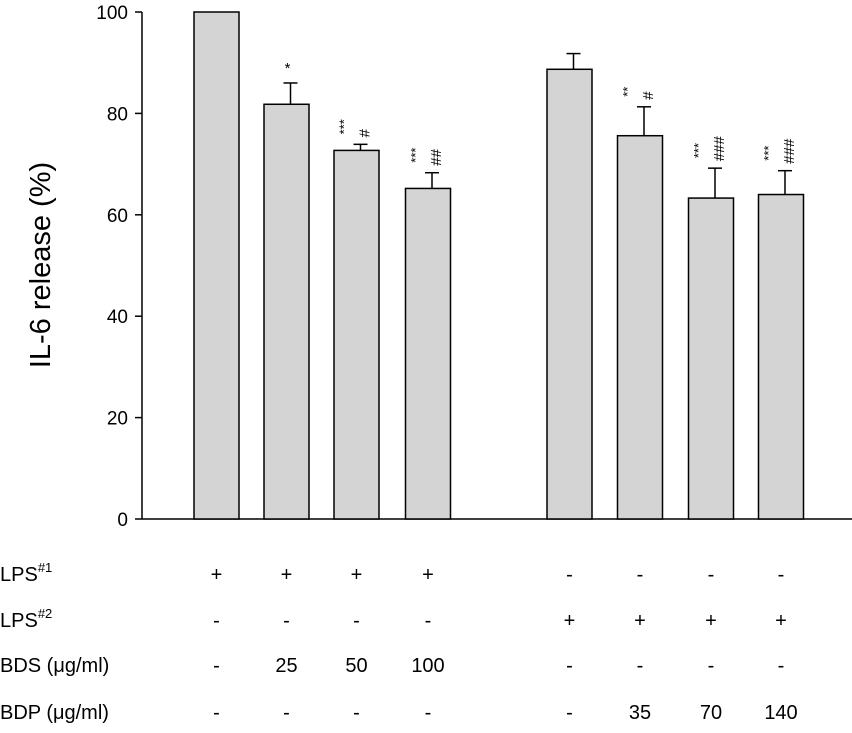  What do you see at coordinates (640, 713) in the screenshot?
I see `condition-value: 35` at bounding box center [640, 713].